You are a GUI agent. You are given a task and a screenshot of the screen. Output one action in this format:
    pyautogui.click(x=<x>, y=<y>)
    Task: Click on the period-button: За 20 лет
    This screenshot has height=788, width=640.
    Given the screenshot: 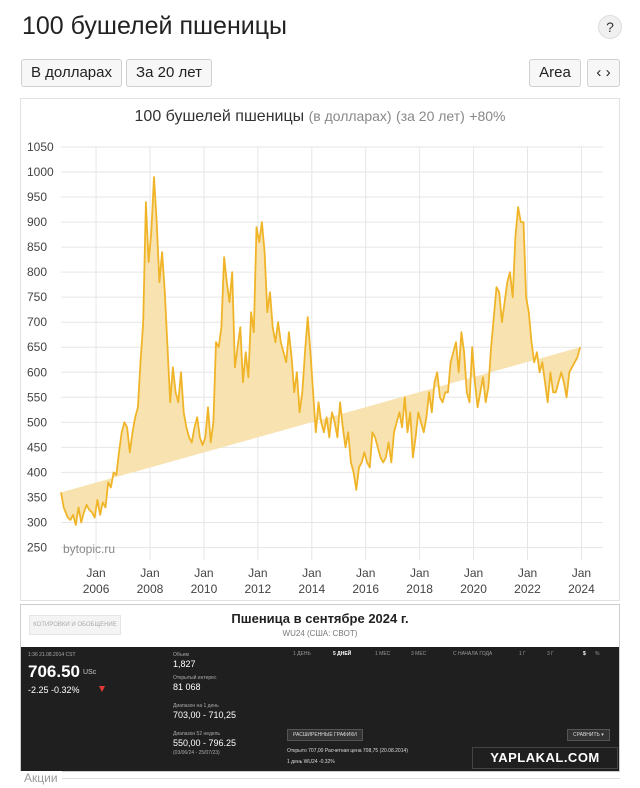 What is the action you would take?
    pyautogui.click(x=169, y=73)
    